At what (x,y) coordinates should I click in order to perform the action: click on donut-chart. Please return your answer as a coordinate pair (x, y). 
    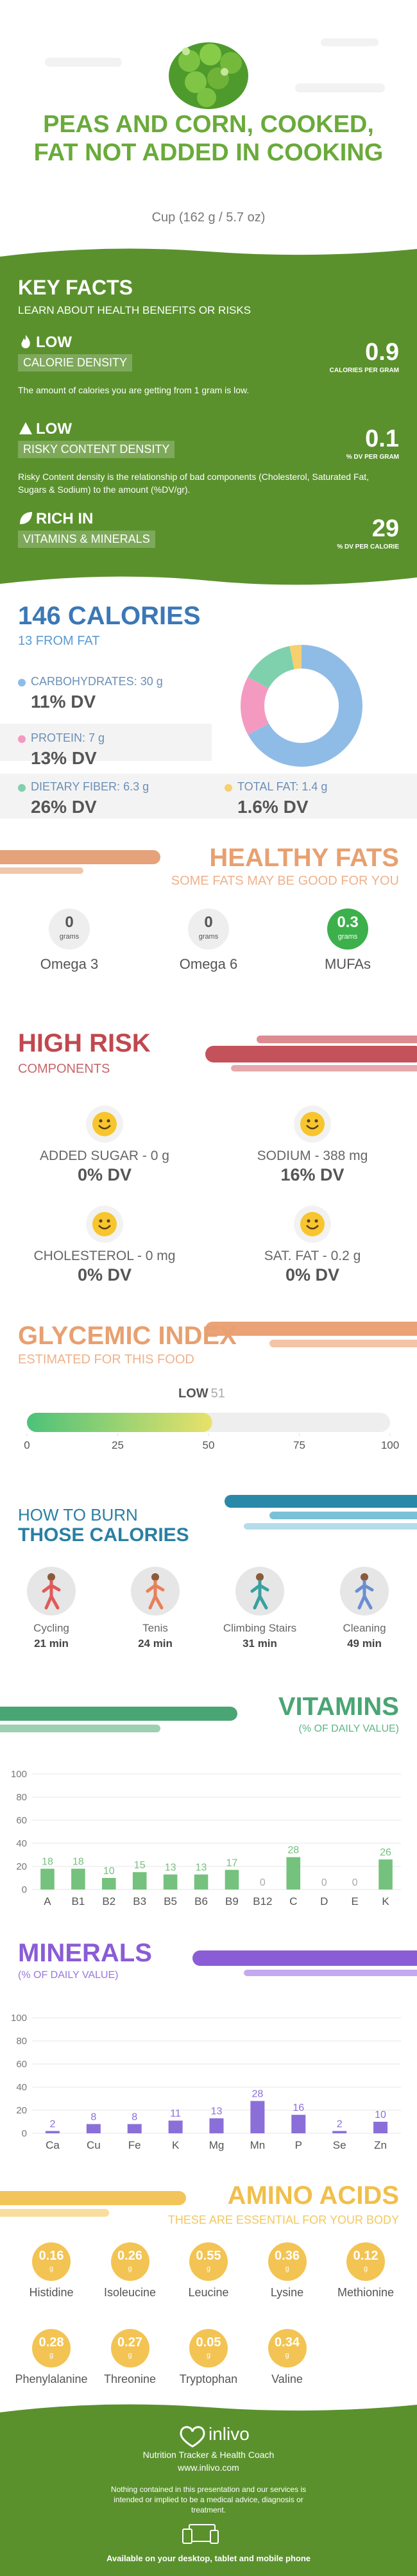
    Looking at the image, I should click on (302, 706).